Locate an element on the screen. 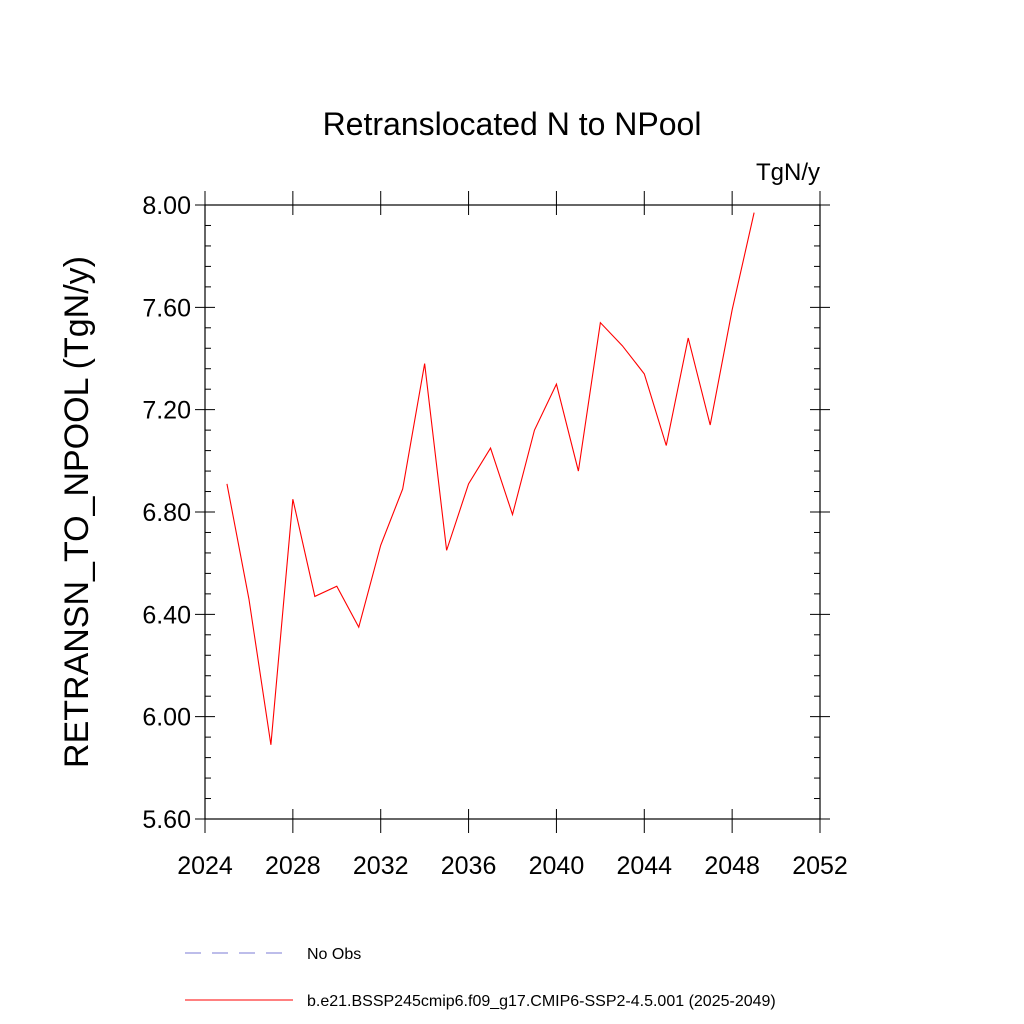 The width and height of the screenshot is (1024, 1024). y-tick-label: 6.00 is located at coordinates (166, 718).